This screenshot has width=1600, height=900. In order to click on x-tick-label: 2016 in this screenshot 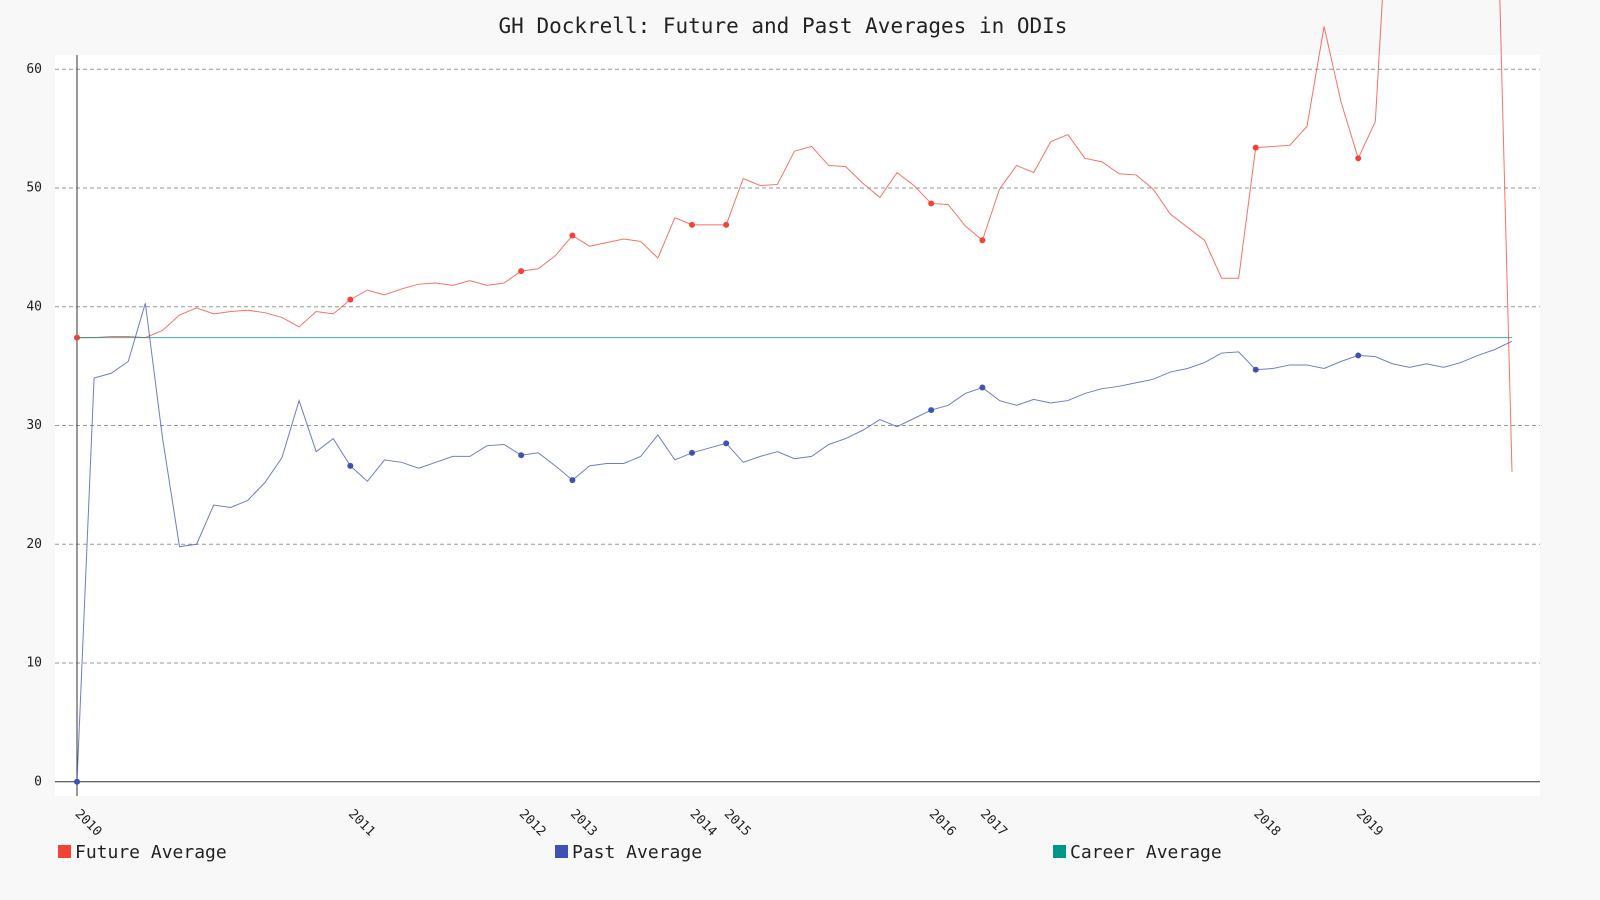, I will do `click(942, 823)`.